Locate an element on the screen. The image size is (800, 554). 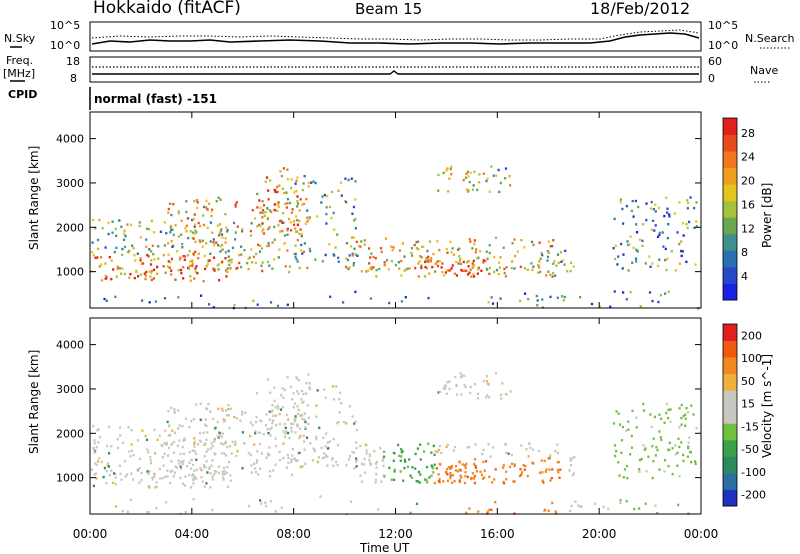
colorbar-segment is located at coordinates (730, 415).